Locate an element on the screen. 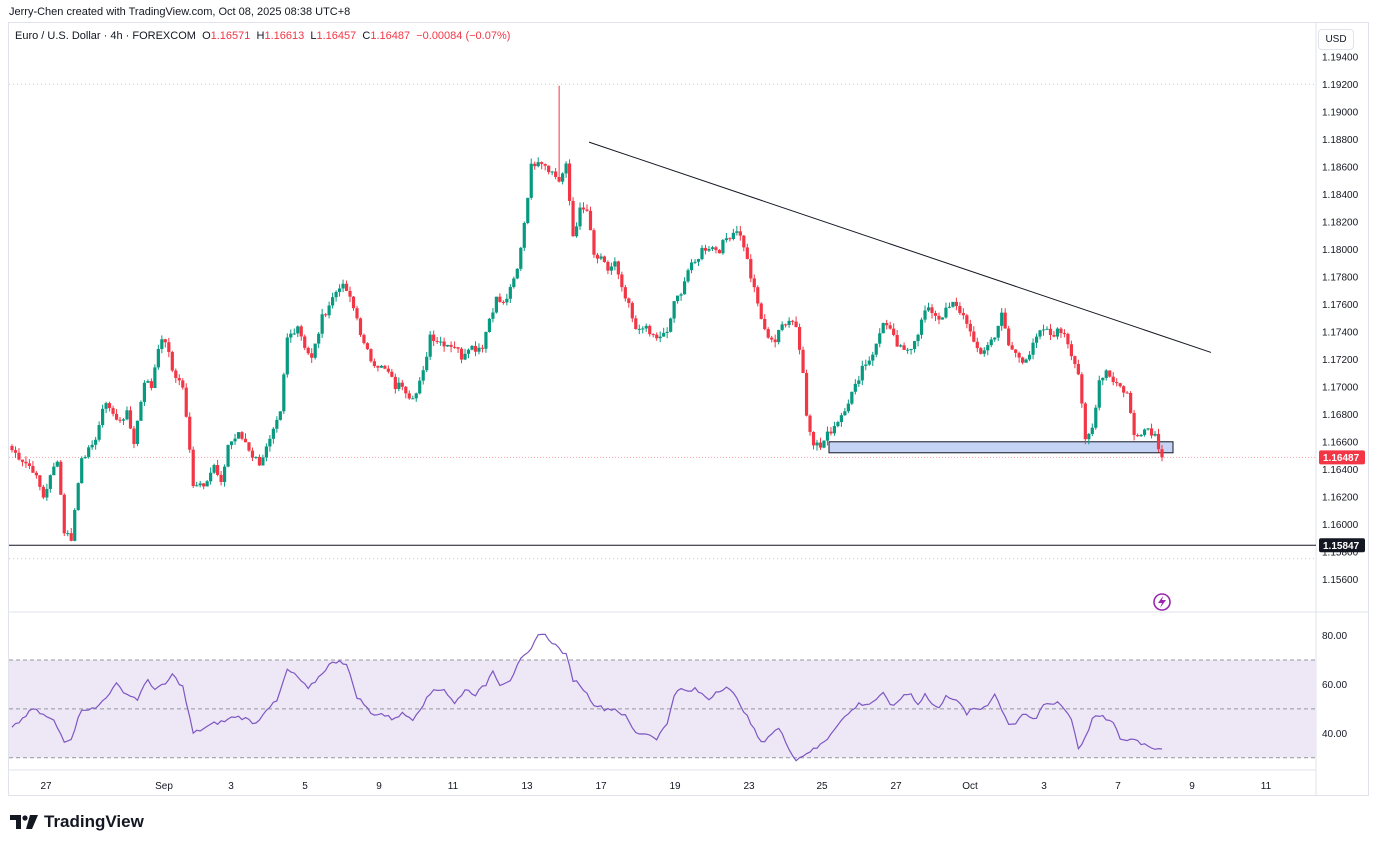 The height and width of the screenshot is (849, 1378). change-value: −0.00084 (−0.07%) is located at coordinates (463, 36).